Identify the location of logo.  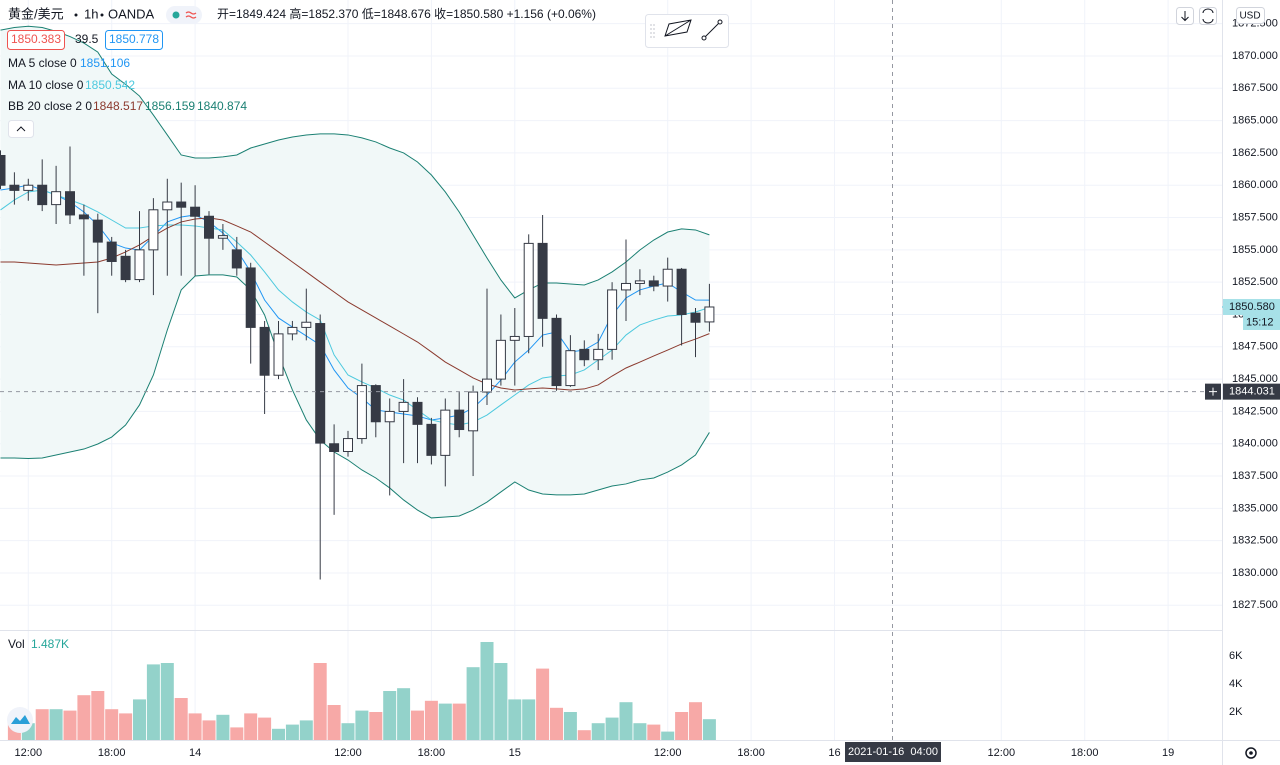
(20, 719).